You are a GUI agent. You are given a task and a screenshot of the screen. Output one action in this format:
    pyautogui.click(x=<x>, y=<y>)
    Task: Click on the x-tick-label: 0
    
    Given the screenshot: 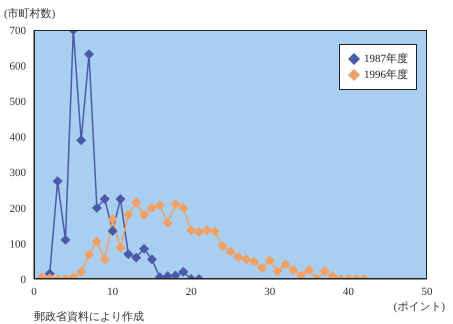 What is the action you would take?
    pyautogui.click(x=34, y=292)
    